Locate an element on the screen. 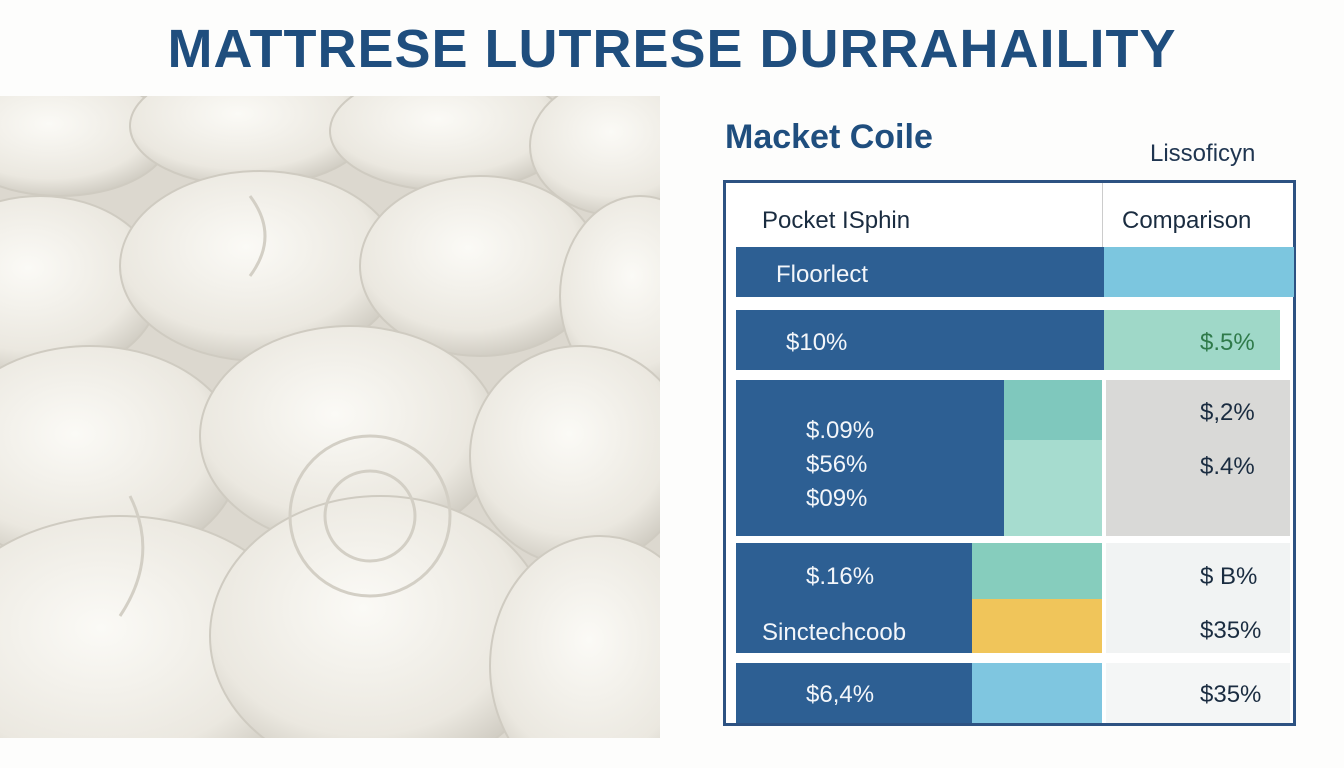 The image size is (1344, 768). row-value: $.5% is located at coordinates (1227, 342).